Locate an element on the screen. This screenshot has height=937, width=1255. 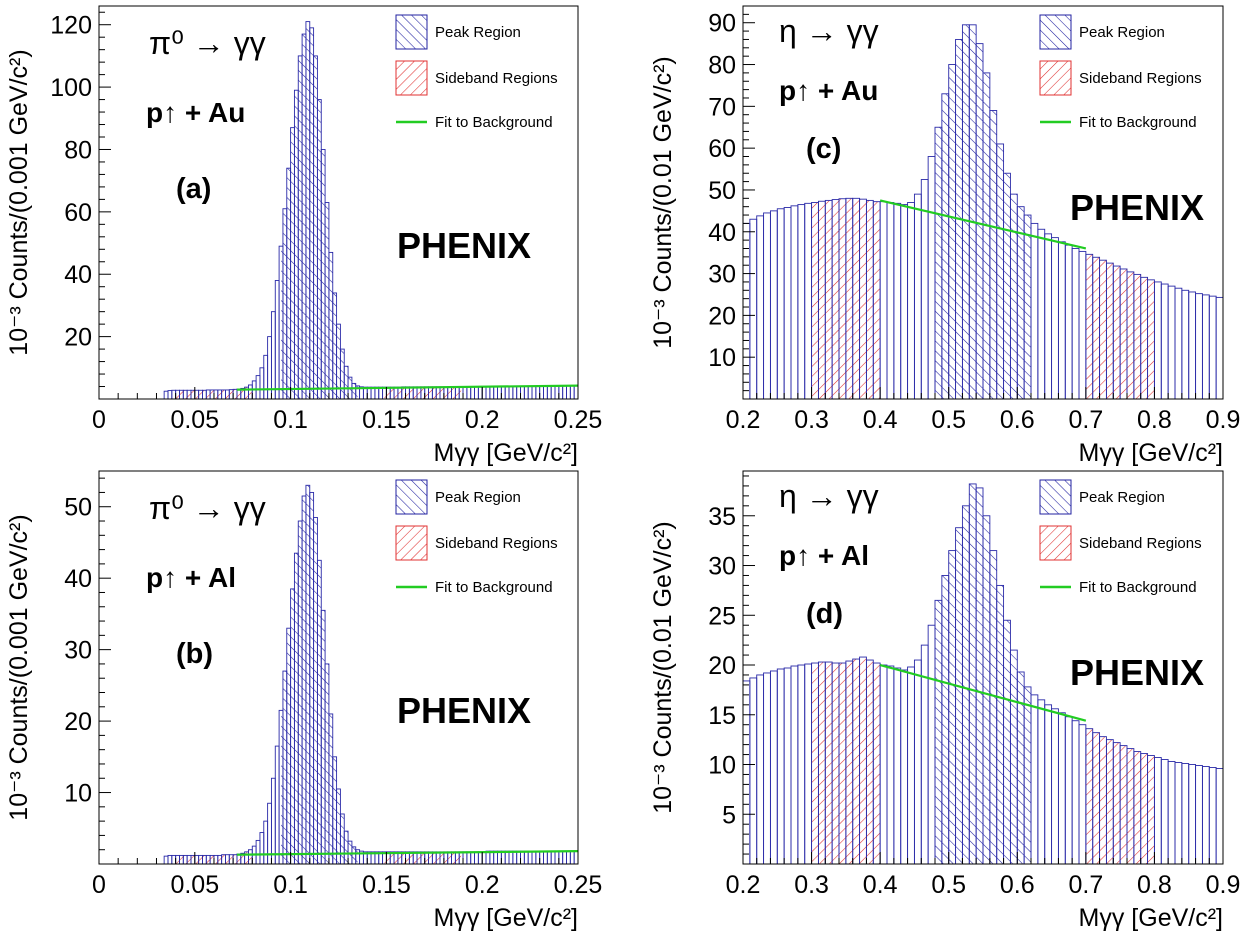
y-tick-label: 5 is located at coordinates (729, 815).